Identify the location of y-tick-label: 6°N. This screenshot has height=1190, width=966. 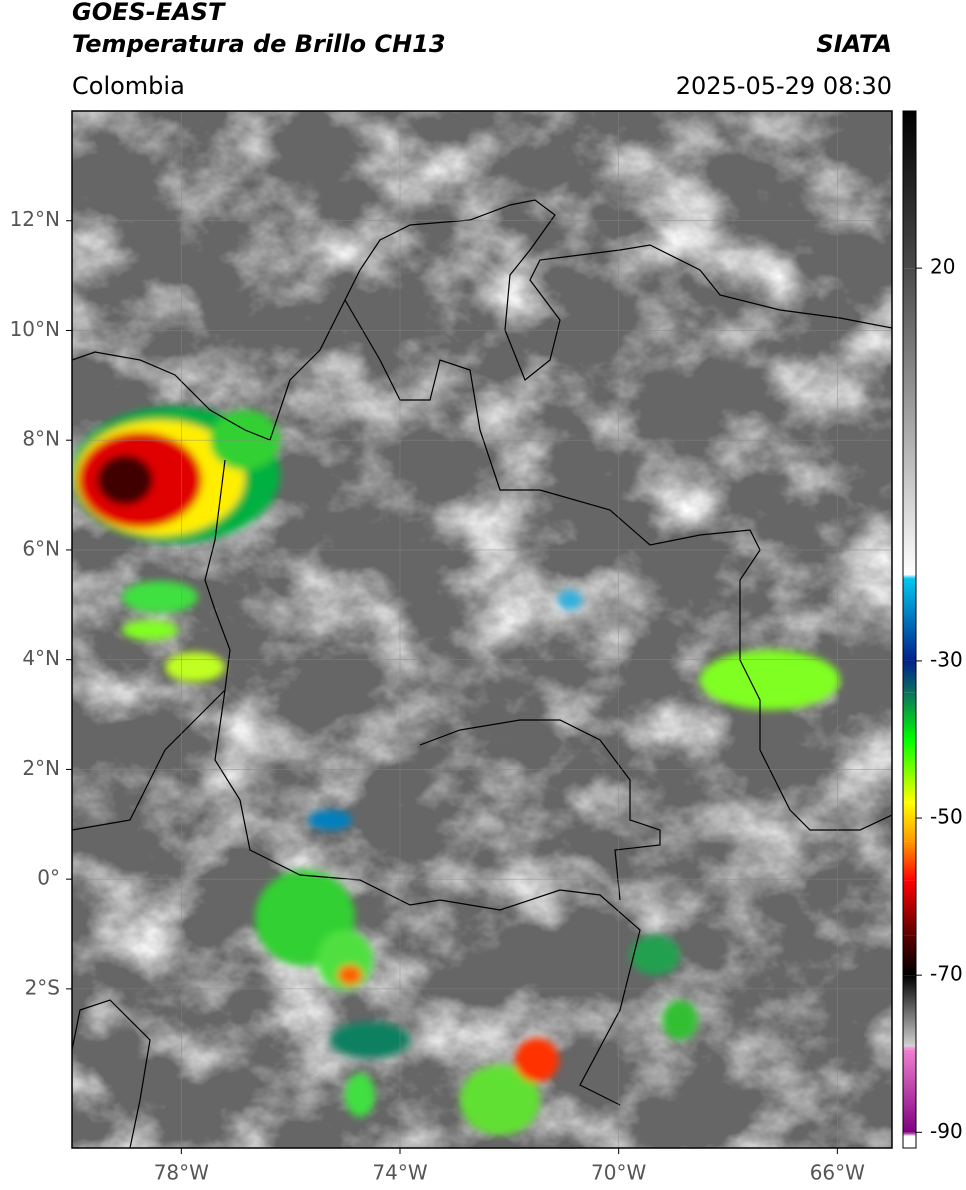
(41, 548).